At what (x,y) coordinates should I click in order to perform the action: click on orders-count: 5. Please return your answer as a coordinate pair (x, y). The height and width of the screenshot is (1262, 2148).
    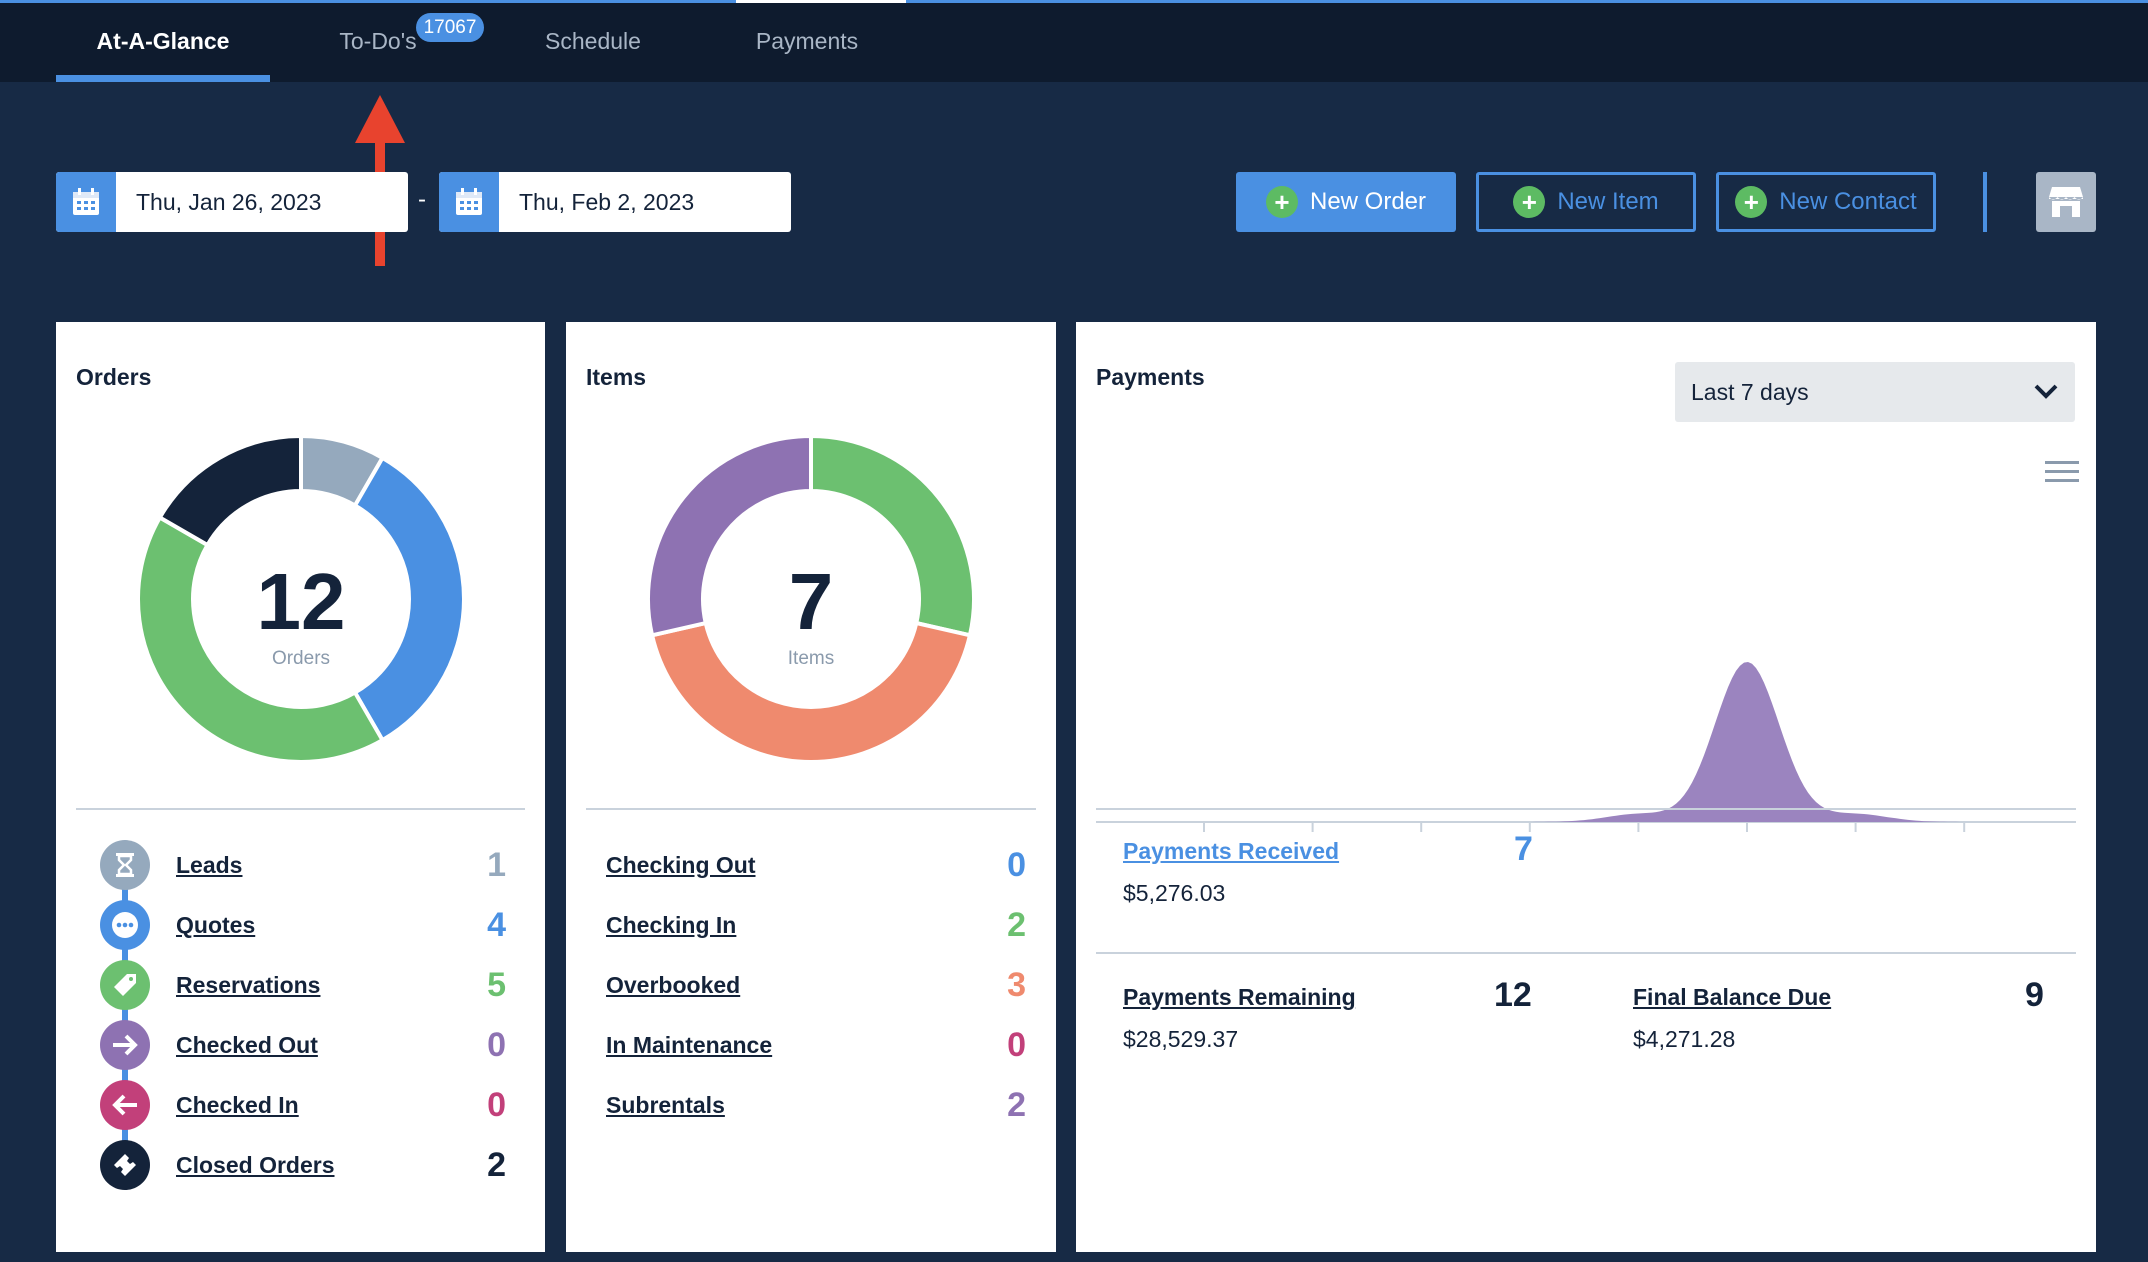
    Looking at the image, I should click on (496, 984).